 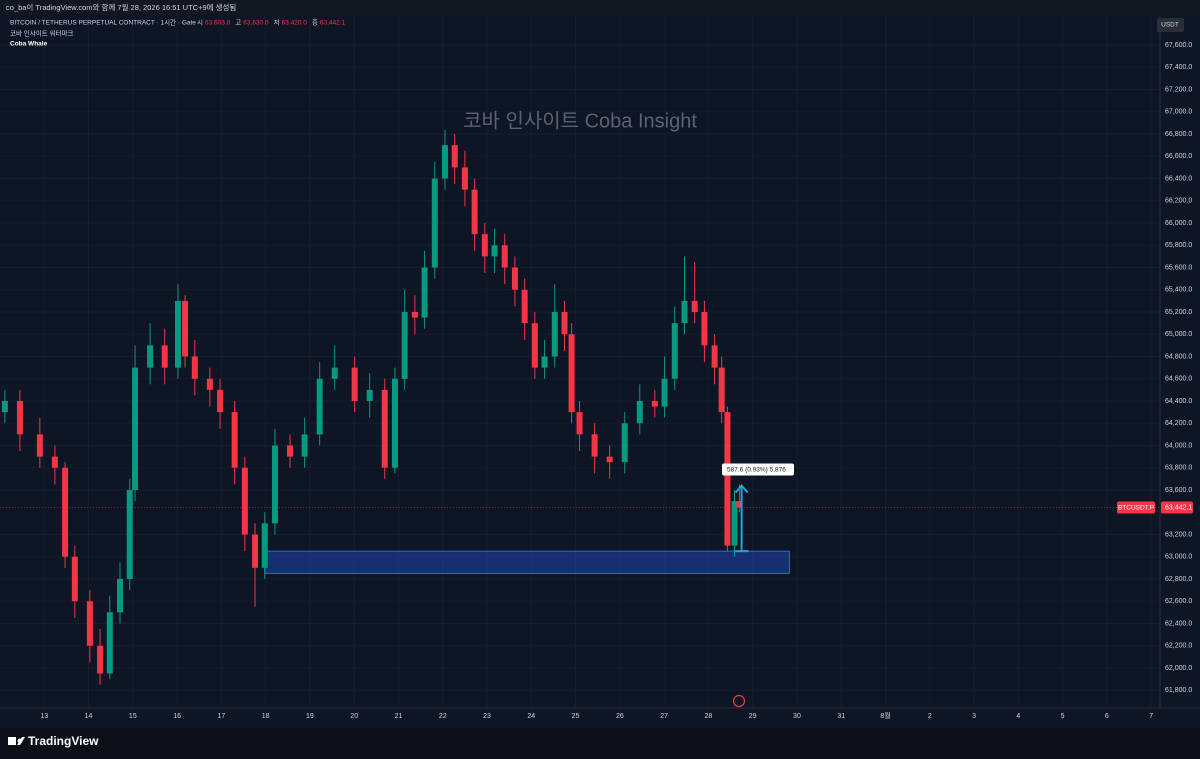 I want to click on last-price-tag-box, so click(x=1177, y=507).